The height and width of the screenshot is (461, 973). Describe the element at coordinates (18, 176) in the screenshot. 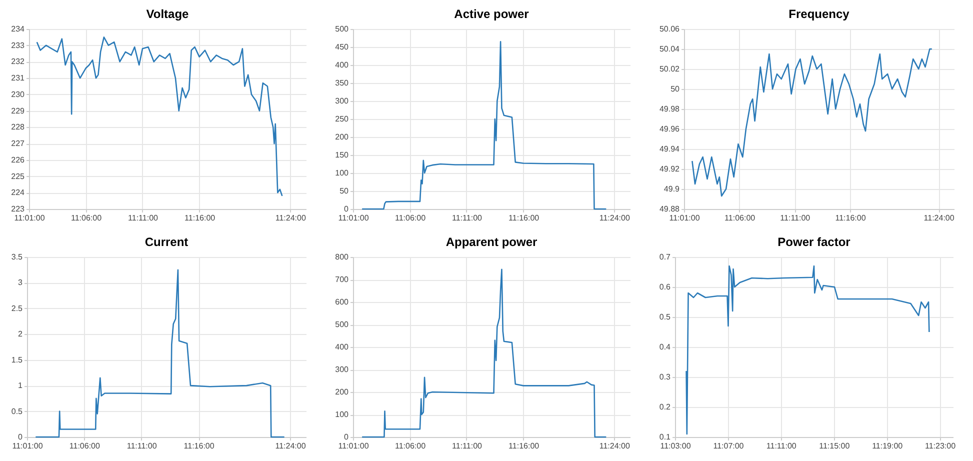

I see `y-tick-label: 225` at that location.